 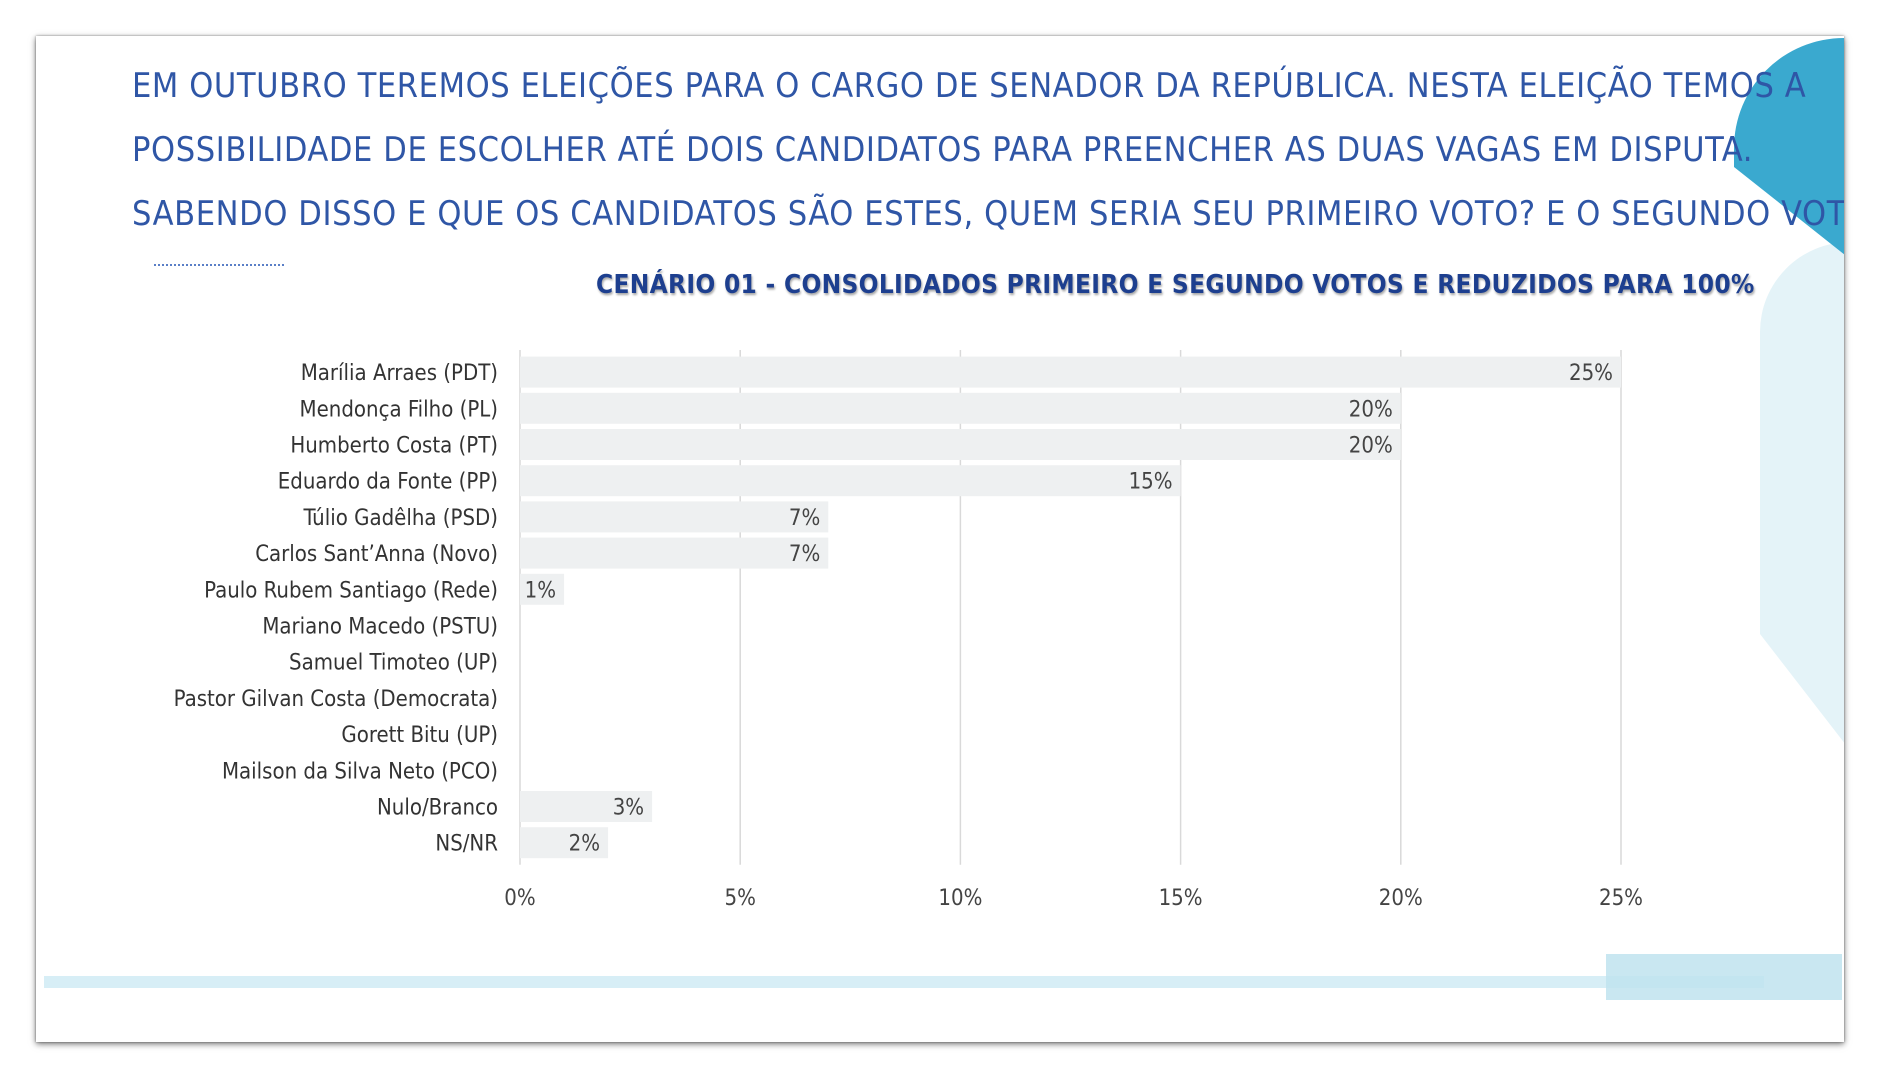 What do you see at coordinates (1621, 898) in the screenshot?
I see `x-tick-label: 25%` at bounding box center [1621, 898].